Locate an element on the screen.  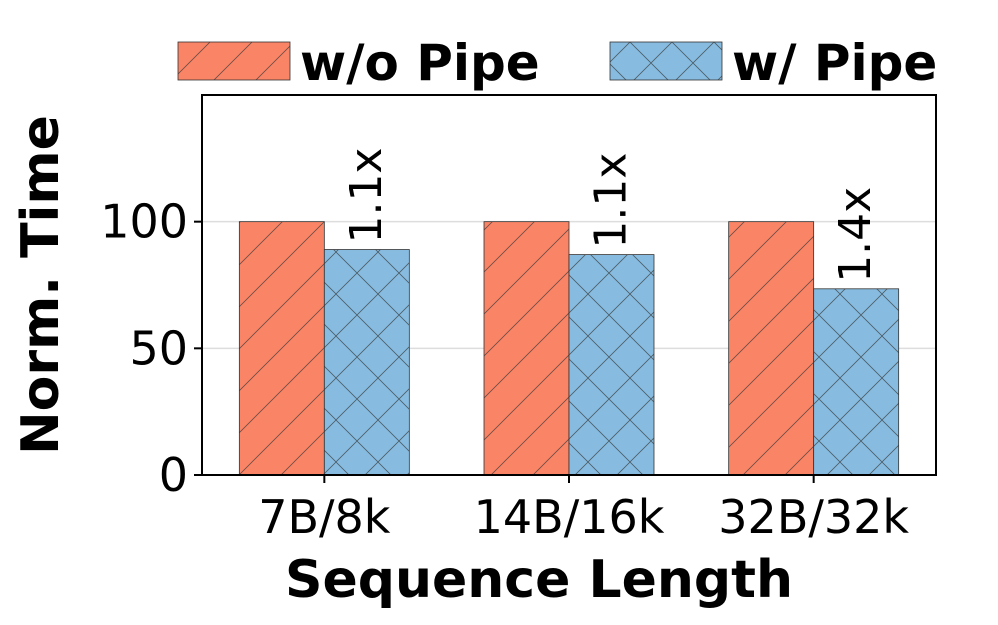
x-tick-label: 7B/8k is located at coordinates (324, 517).